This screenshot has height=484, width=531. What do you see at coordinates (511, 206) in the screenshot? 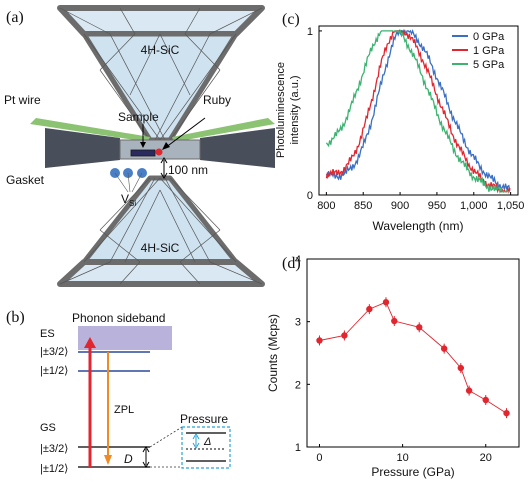
I see `plot-c-xtick-label: 1,050` at bounding box center [511, 206].